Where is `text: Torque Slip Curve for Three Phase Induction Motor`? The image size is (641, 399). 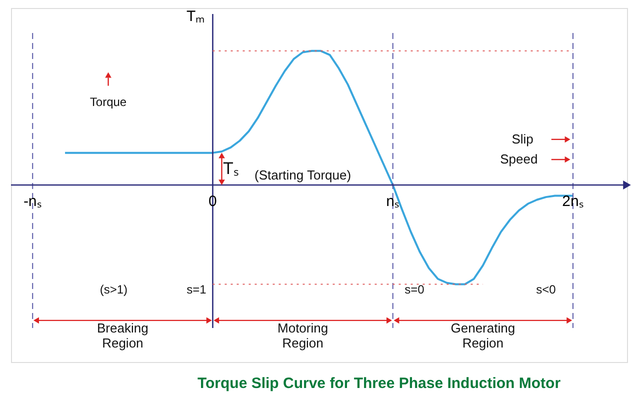 text: Torque Slip Curve for Three Phase Induction Motor is located at coordinates (379, 383).